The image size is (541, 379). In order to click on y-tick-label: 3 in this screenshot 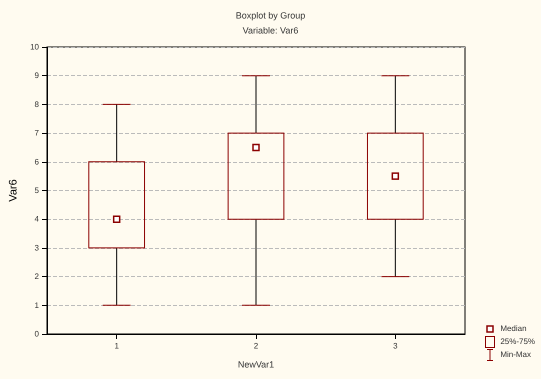, I will do `click(37, 247)`.